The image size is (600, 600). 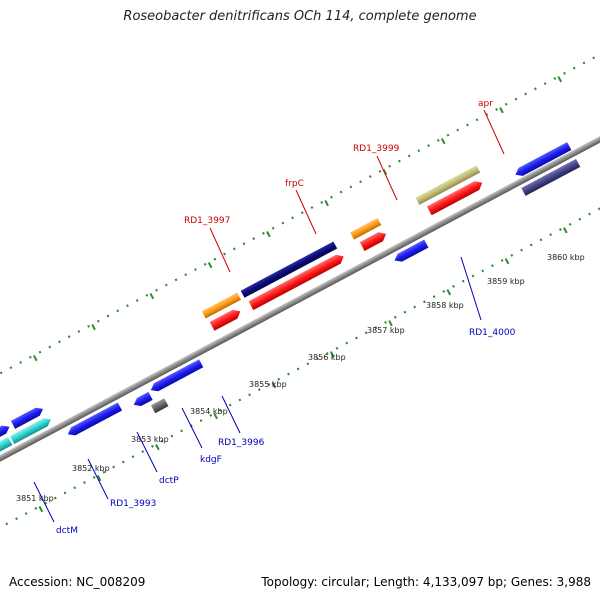 I want to click on feature-blue-b, so click(x=27, y=417).